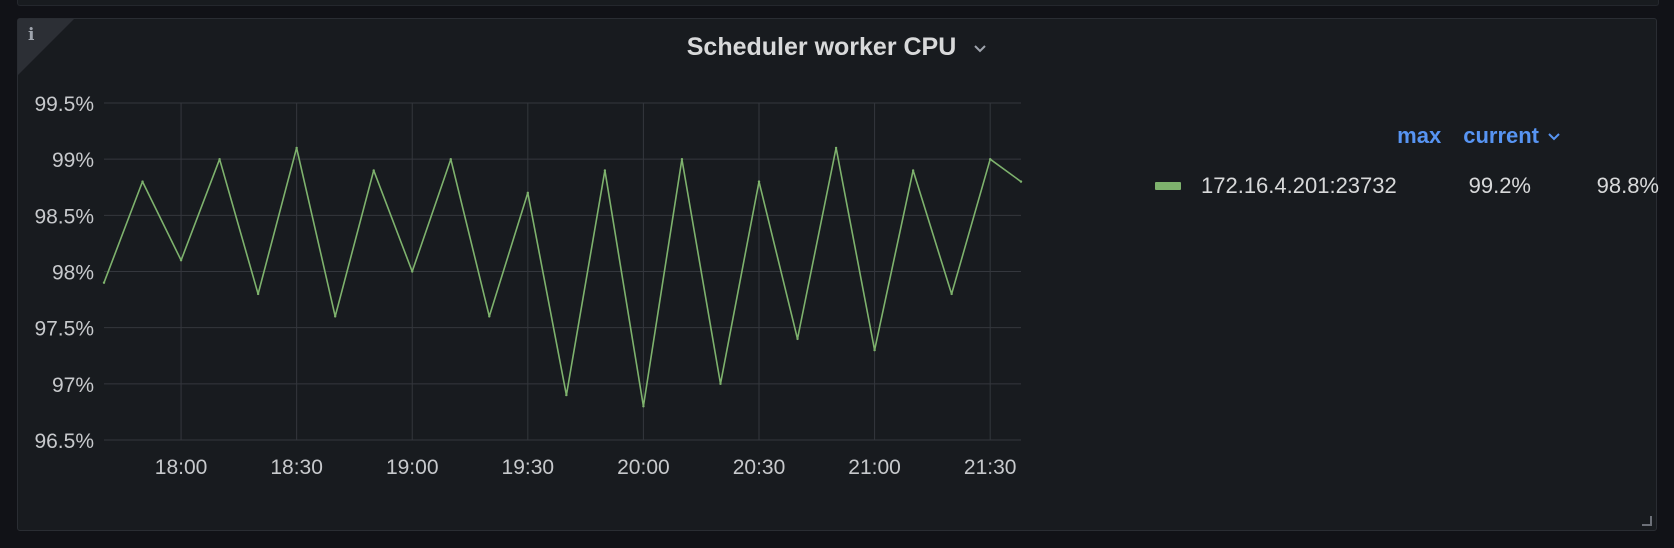 Image resolution: width=1674 pixels, height=548 pixels. I want to click on legend-series-row: 172.16.4.201:23732 99.2% 98.8%, so click(1407, 186).